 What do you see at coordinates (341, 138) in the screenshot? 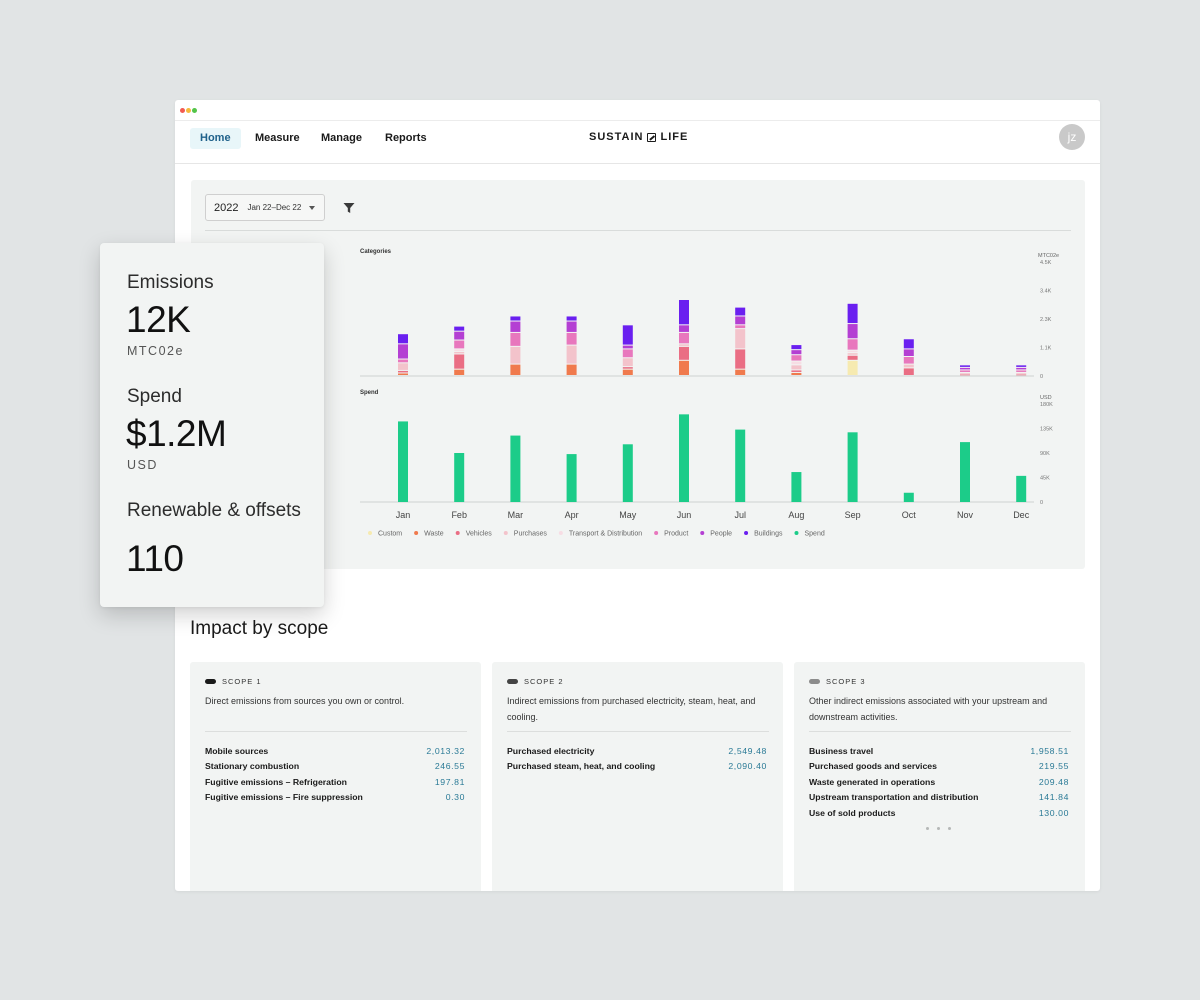
I see `nav-manage: Manage` at bounding box center [341, 138].